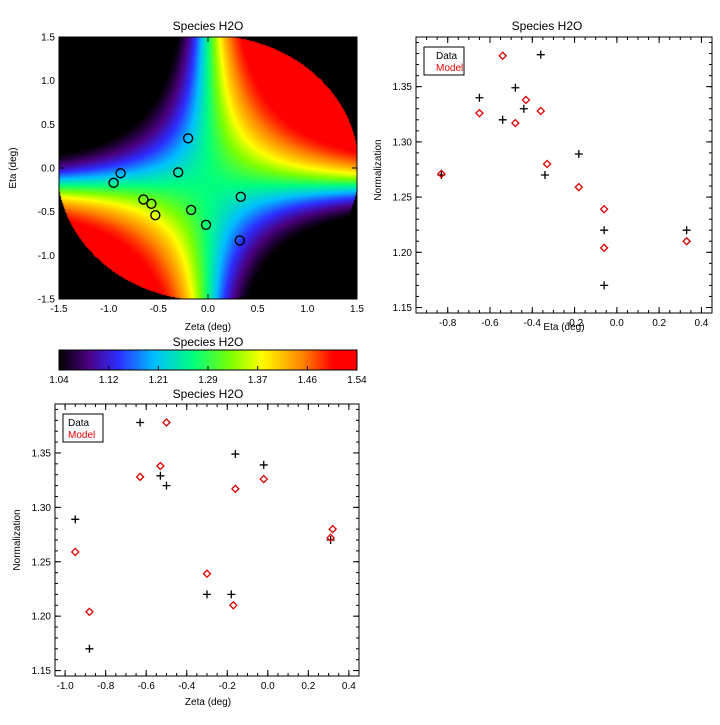 The height and width of the screenshot is (725, 720). Describe the element at coordinates (378, 169) in the screenshot. I see `eta-ylabel: Normalization` at that location.